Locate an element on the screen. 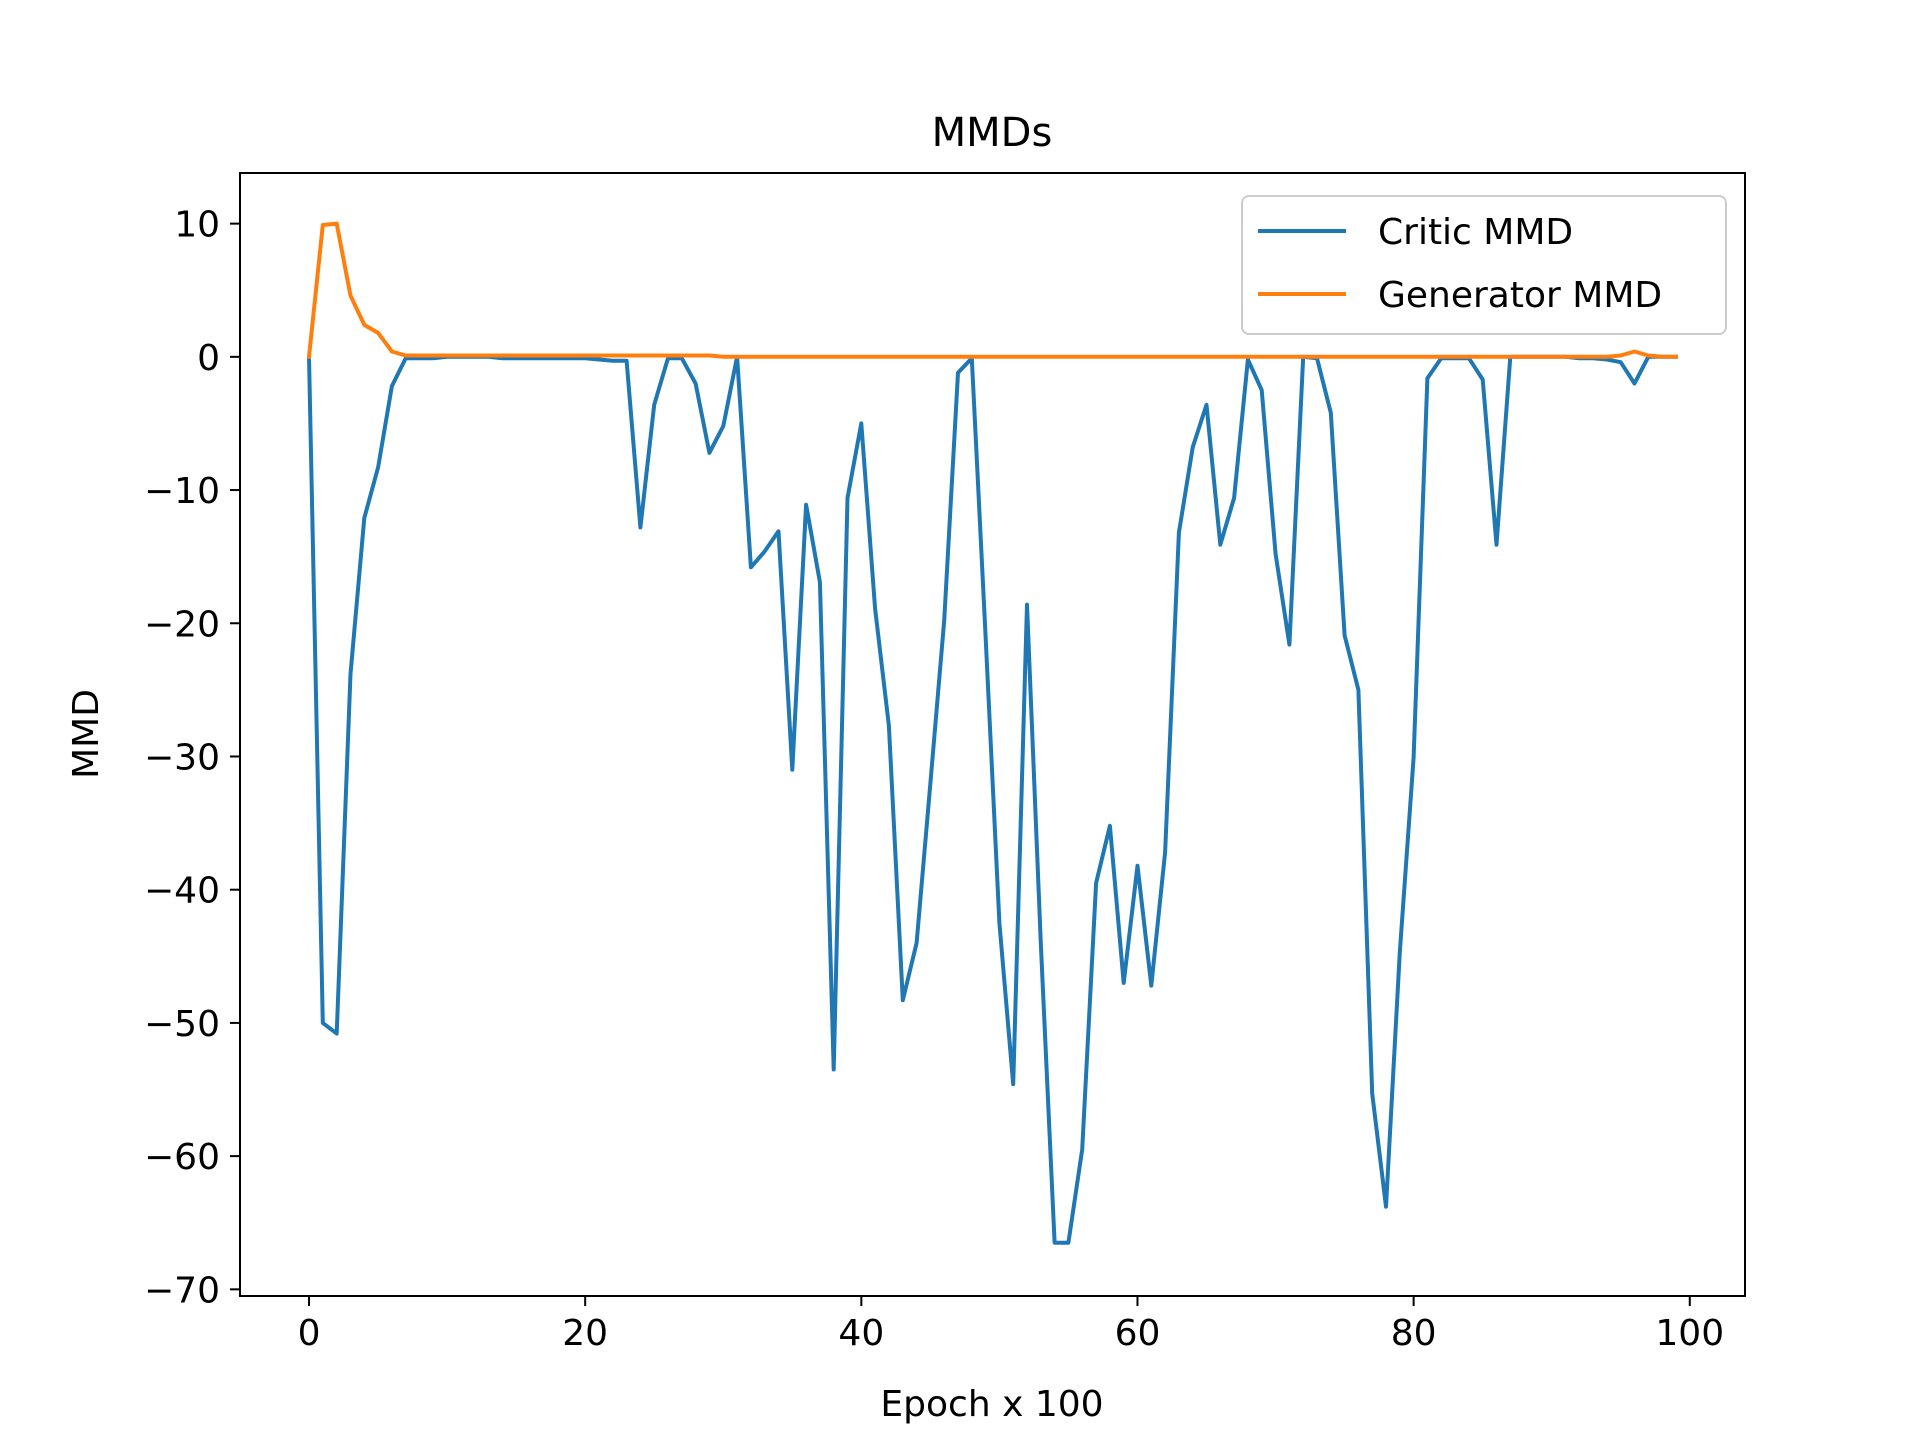 Image resolution: width=1920 pixels, height=1440 pixels. y-tick-label: 0 is located at coordinates (208, 358).